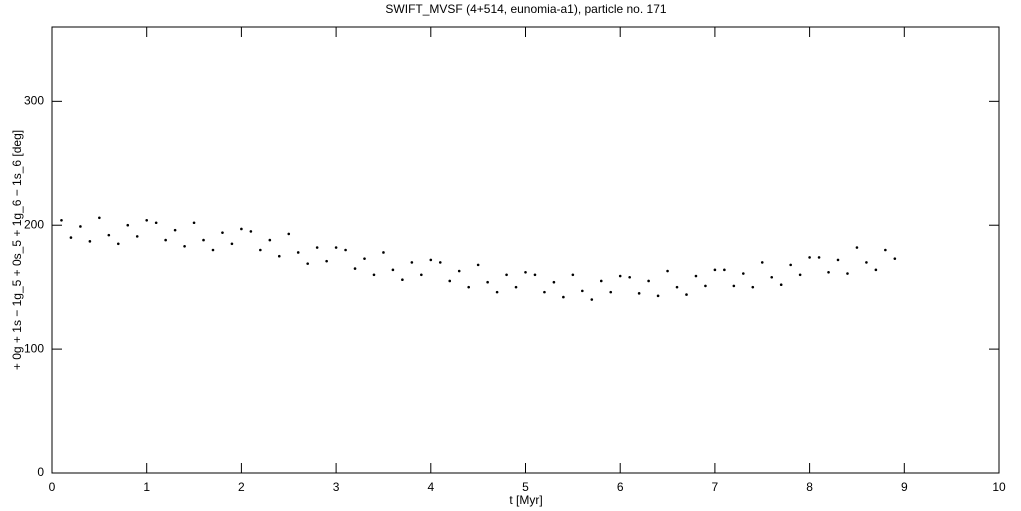  Describe the element at coordinates (40, 472) in the screenshot. I see `y-tick-label: 0` at that location.